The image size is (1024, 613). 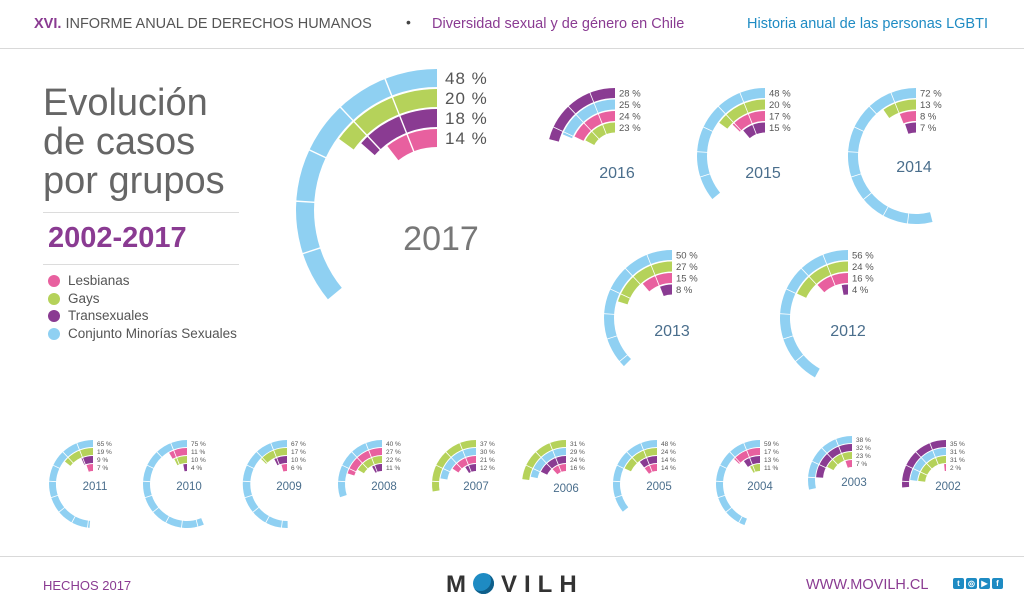 I want to click on bar-gays-2008, so click(x=369, y=465).